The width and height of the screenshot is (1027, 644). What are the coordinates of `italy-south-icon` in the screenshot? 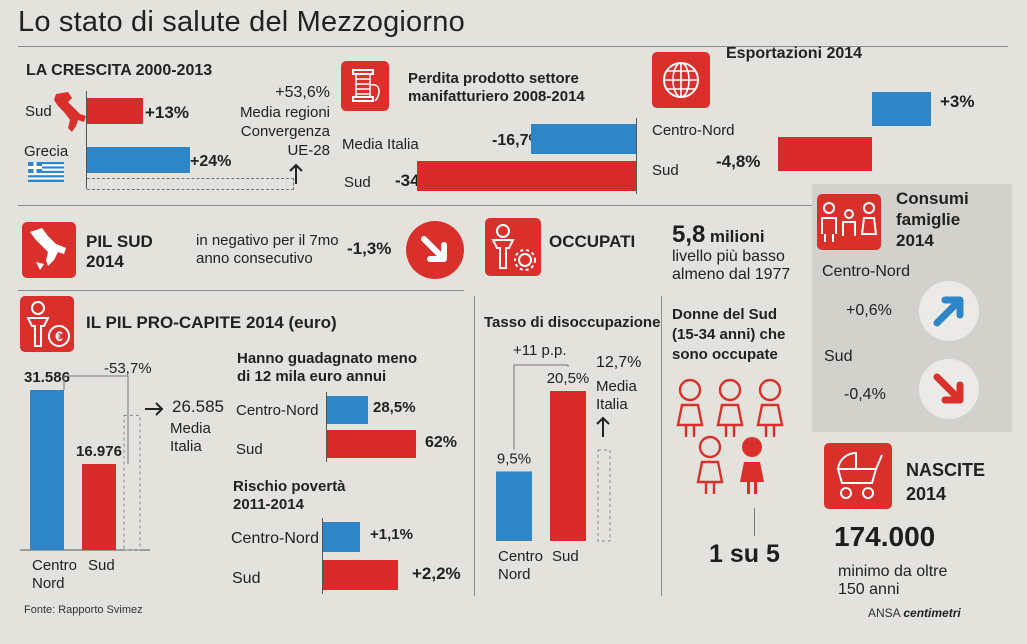 It's located at (48, 249).